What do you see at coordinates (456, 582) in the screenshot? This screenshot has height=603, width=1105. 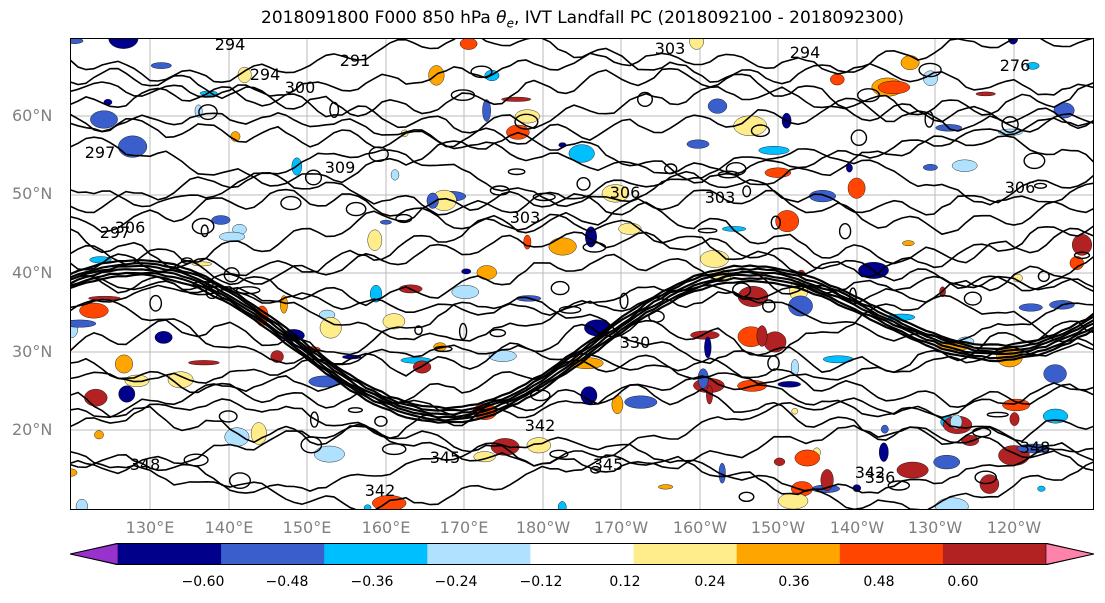 I see `colorbar-tick: −0.24` at bounding box center [456, 582].